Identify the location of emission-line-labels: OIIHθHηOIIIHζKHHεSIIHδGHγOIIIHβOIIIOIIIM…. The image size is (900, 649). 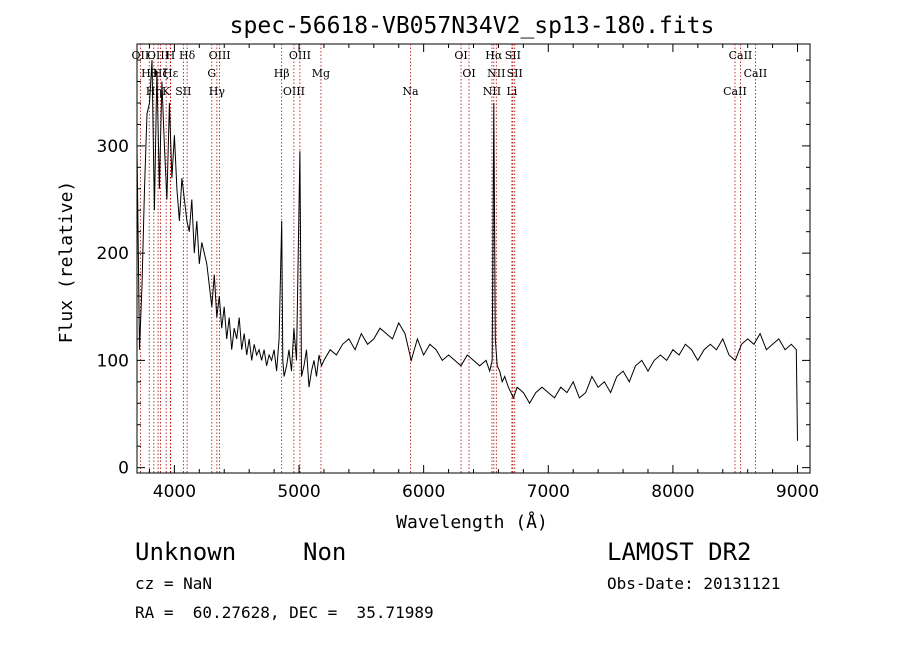
(450, 73).